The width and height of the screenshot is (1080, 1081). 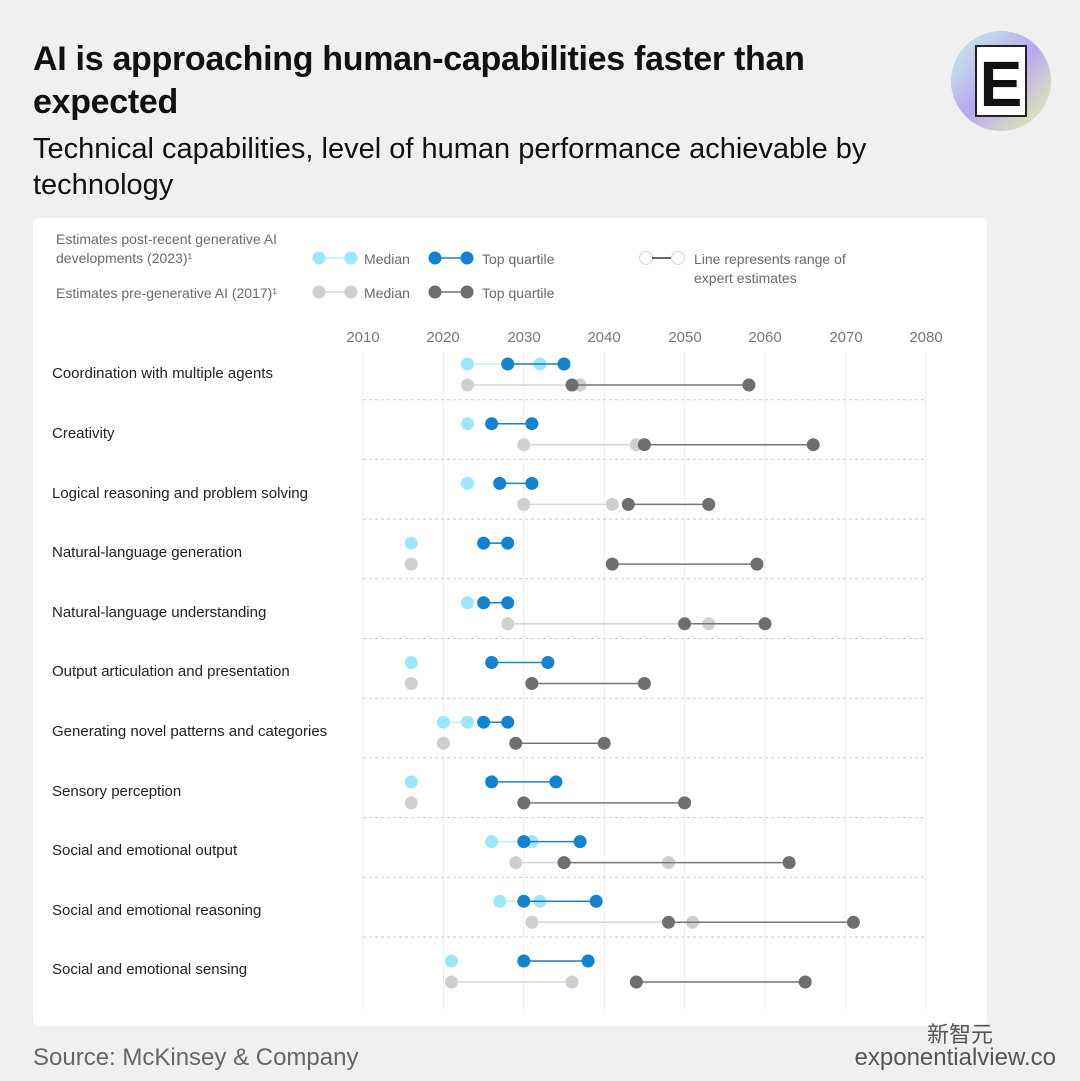 I want to click on category-label: Creativity, so click(x=83, y=433).